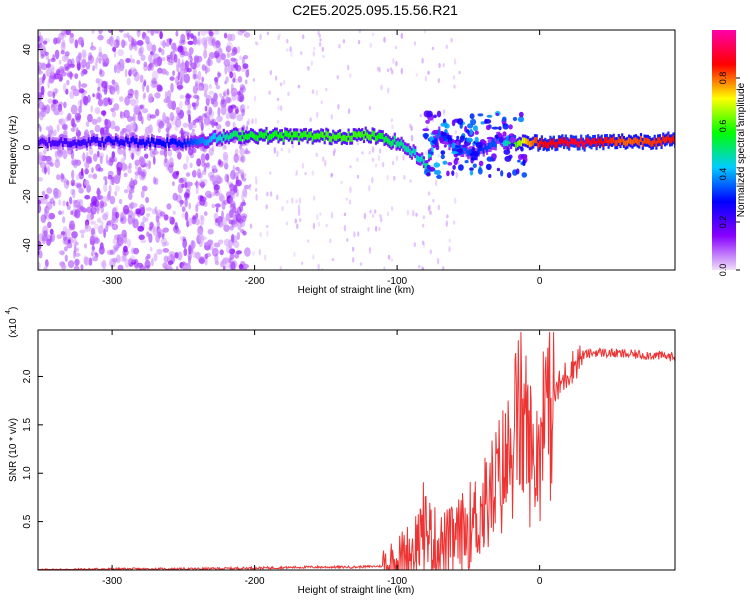 Image resolution: width=750 pixels, height=600 pixels. I want to click on x-tick-label: -200, so click(255, 281).